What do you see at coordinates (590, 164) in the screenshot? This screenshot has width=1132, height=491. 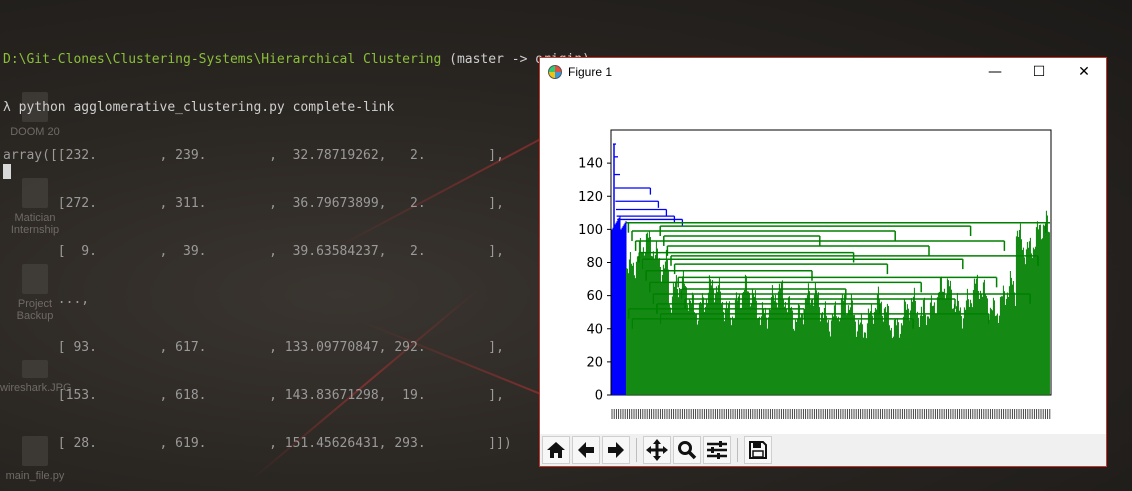 I see `y-tick-label: 140` at bounding box center [590, 164].